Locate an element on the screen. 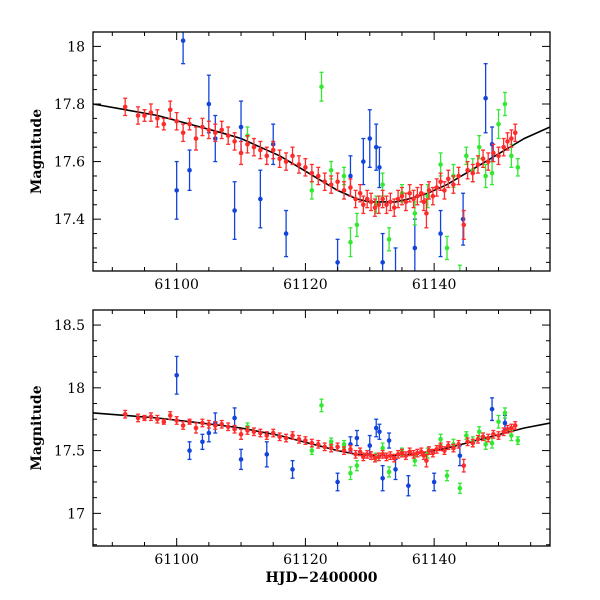  y-axis-title: Magnitude is located at coordinates (37, 427).